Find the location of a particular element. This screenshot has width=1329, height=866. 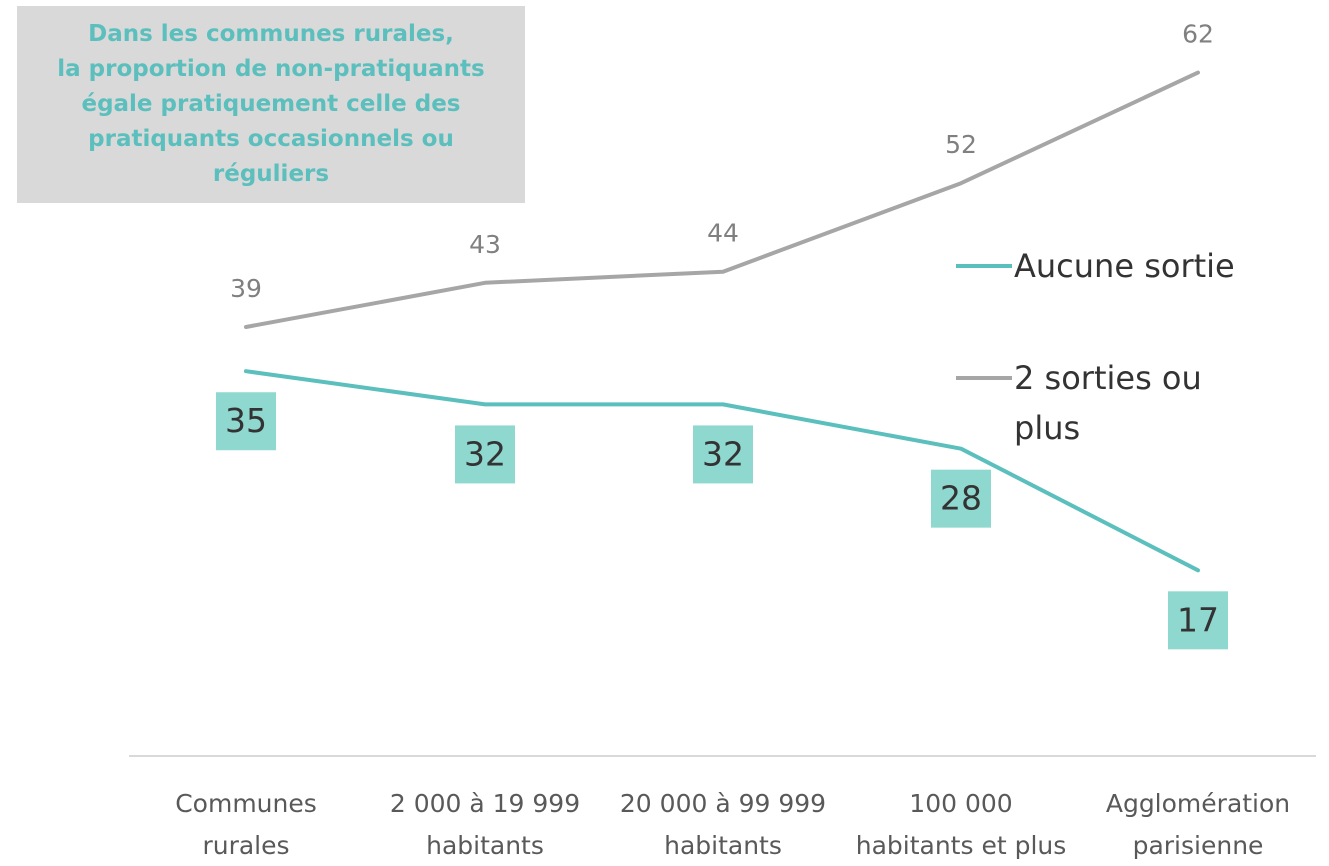

legend-label: plus is located at coordinates (1047, 428).